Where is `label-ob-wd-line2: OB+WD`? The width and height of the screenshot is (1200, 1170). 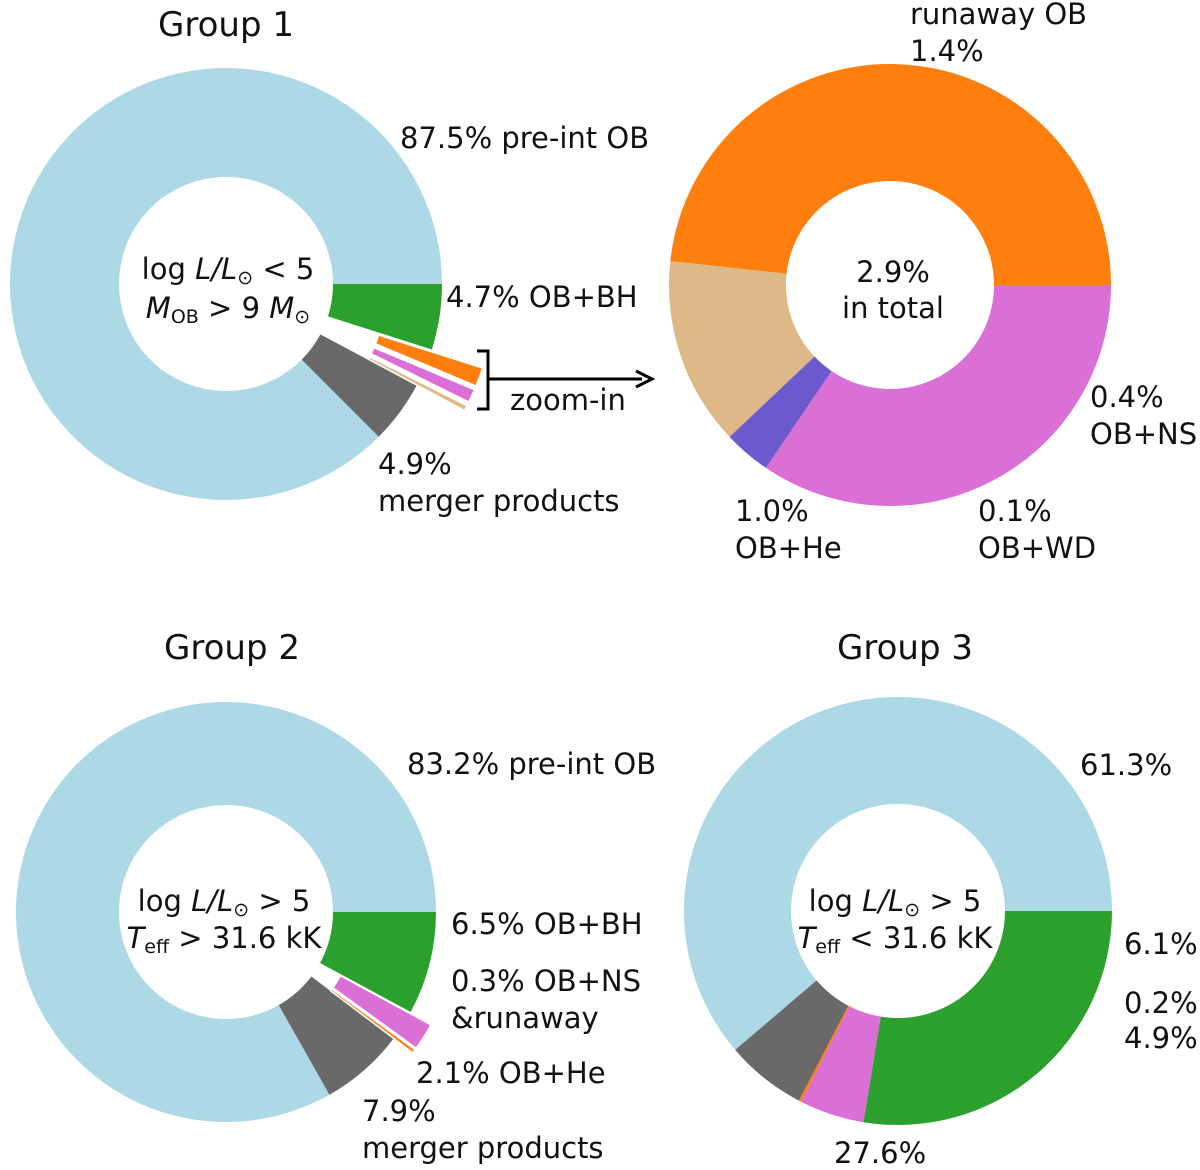 label-ob-wd-line2: OB+WD is located at coordinates (1037, 548).